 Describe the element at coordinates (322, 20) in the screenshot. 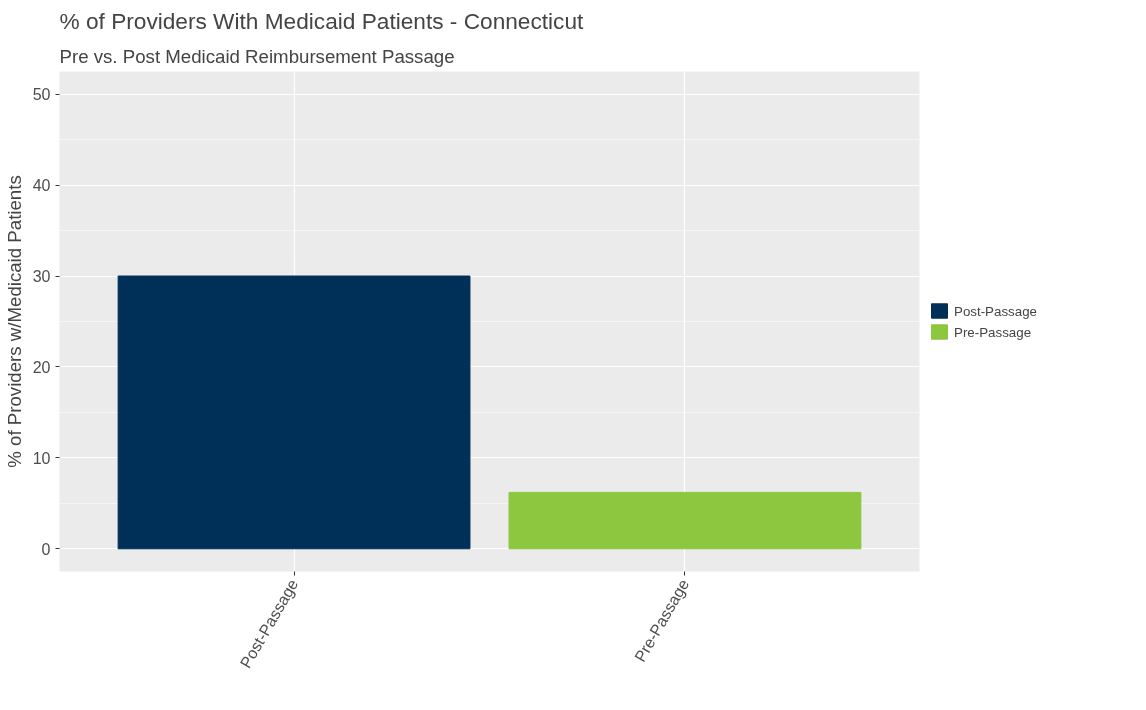

I see `chart-title: % of Providers With Medicaid Patients - Connecticut` at that location.